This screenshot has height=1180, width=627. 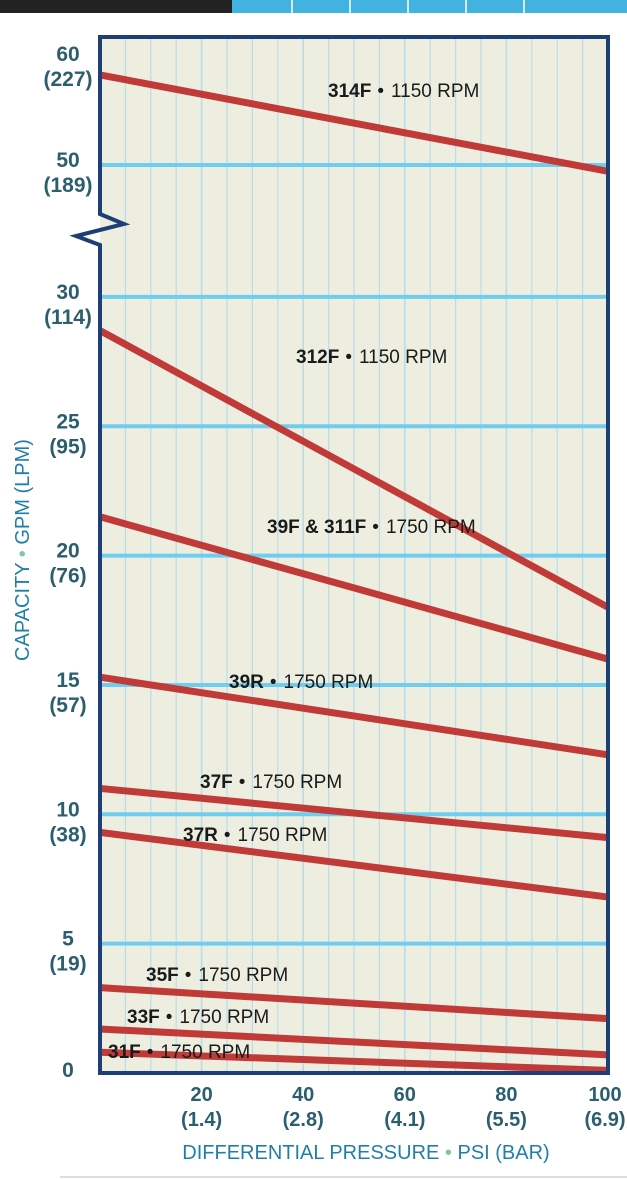 What do you see at coordinates (354, 813) in the screenshot?
I see `series-line-37f` at bounding box center [354, 813].